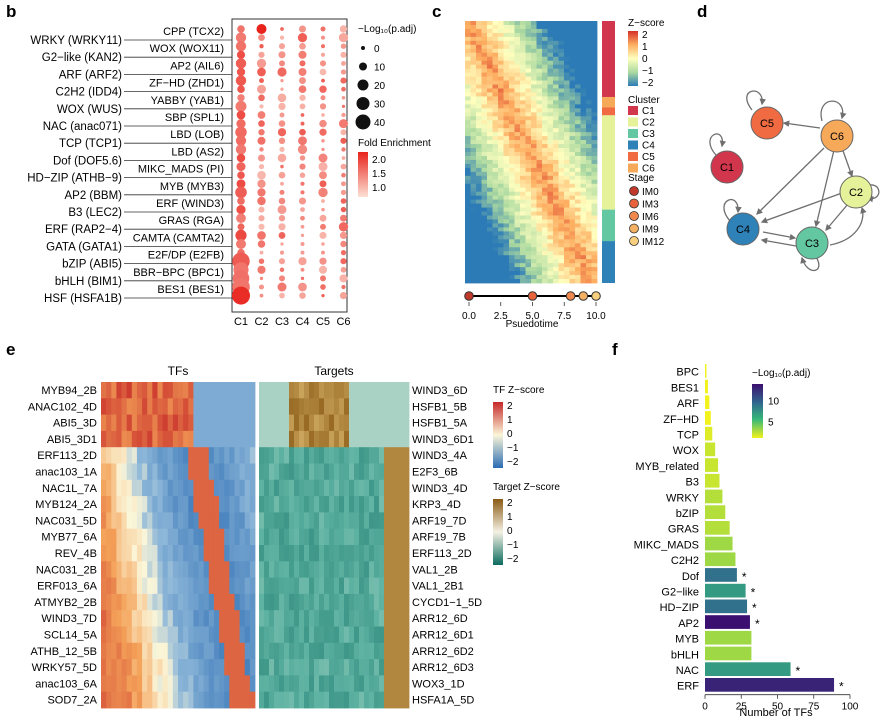 The image size is (894, 726). Describe the element at coordinates (241, 322) in the screenshot. I see `dotplot-x-label: C1` at that location.